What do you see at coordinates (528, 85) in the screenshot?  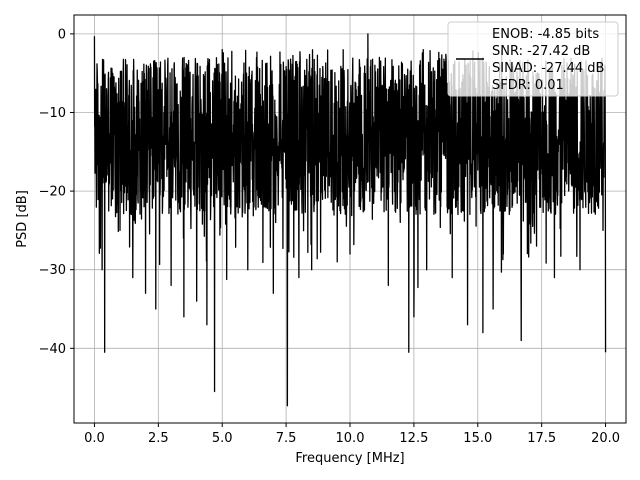 I see `legend-entry-sfdr: SFDR: 0.01` at bounding box center [528, 85].